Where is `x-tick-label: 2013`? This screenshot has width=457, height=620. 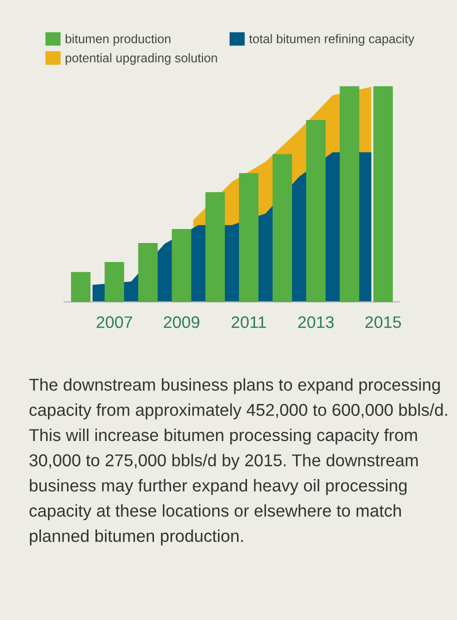 x-tick-label: 2013 is located at coordinates (316, 322).